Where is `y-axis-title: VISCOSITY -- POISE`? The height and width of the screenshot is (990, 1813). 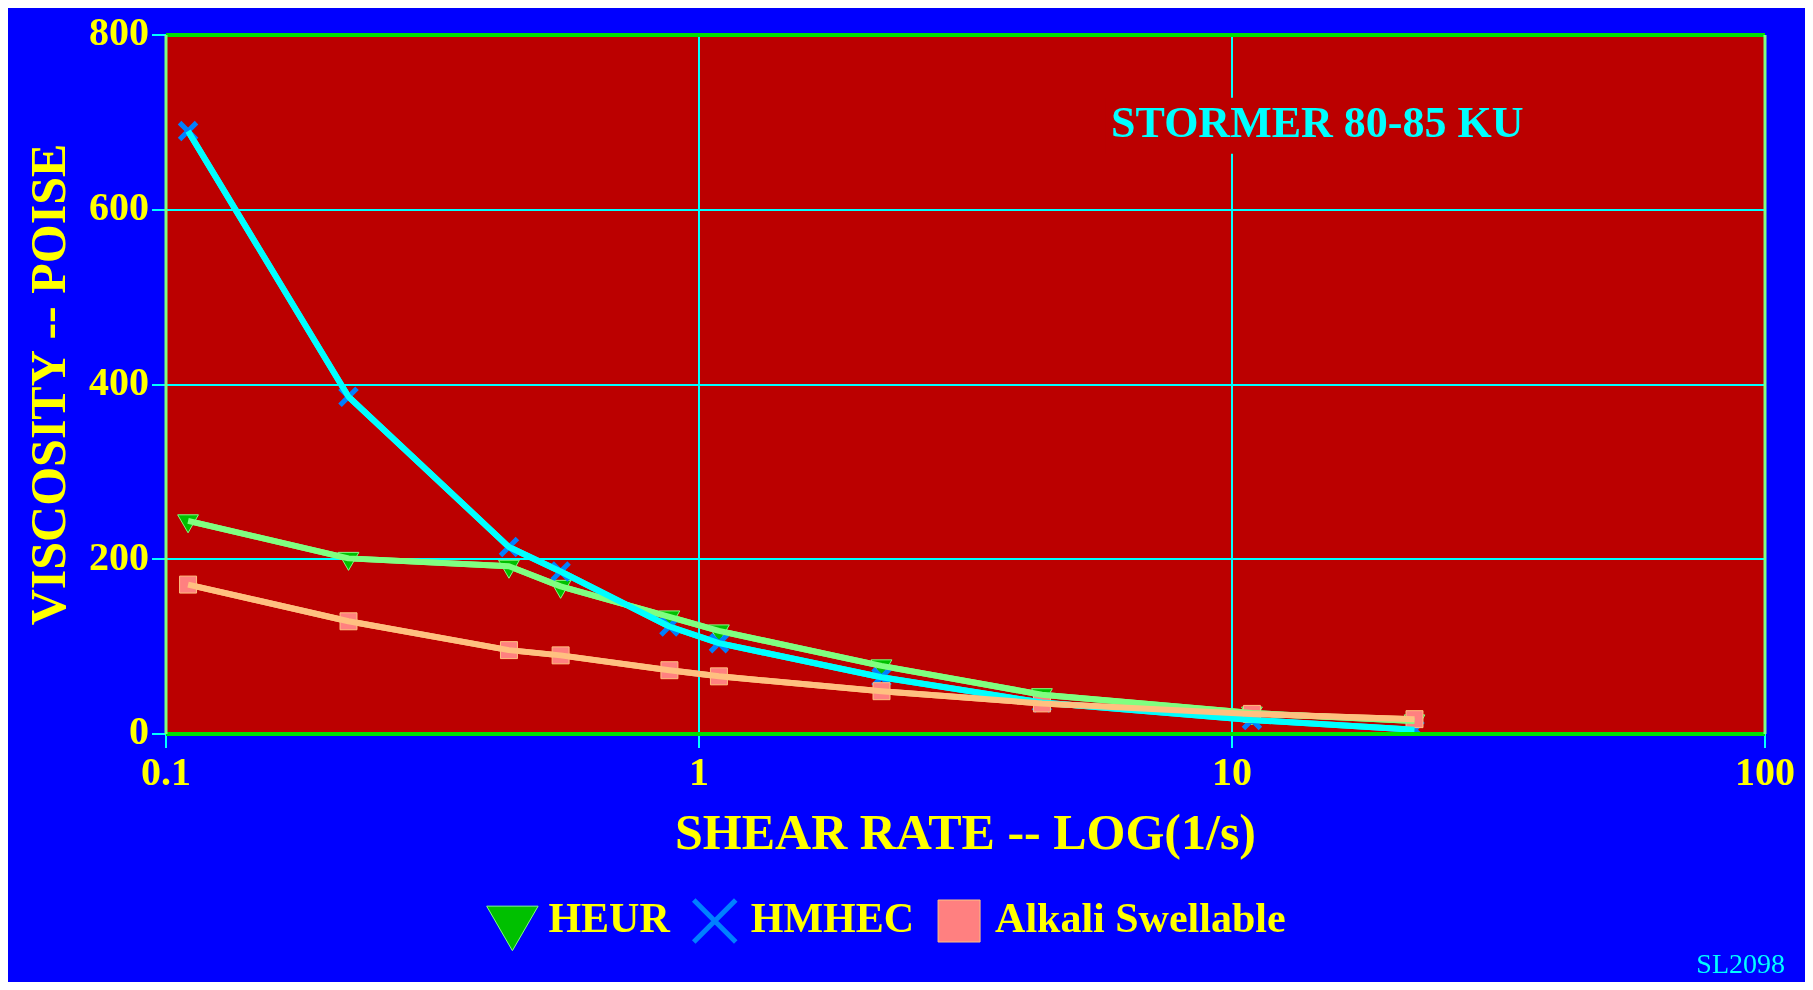
y-axis-title: VISCOSITY -- POISE is located at coordinates (47, 384).